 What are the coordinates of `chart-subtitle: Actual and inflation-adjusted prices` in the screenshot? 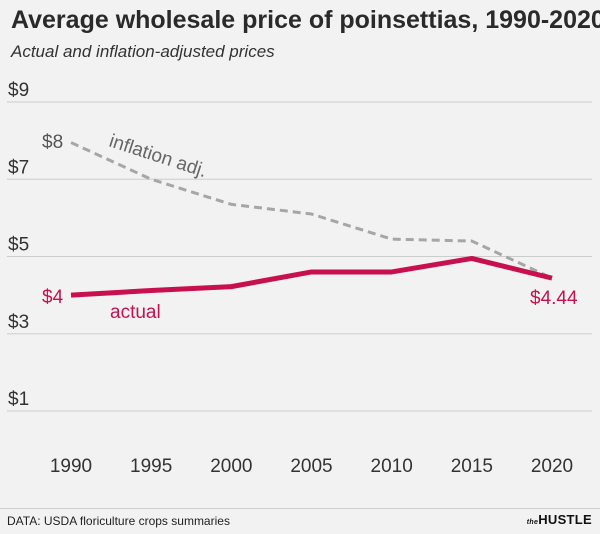 It's located at (143, 51).